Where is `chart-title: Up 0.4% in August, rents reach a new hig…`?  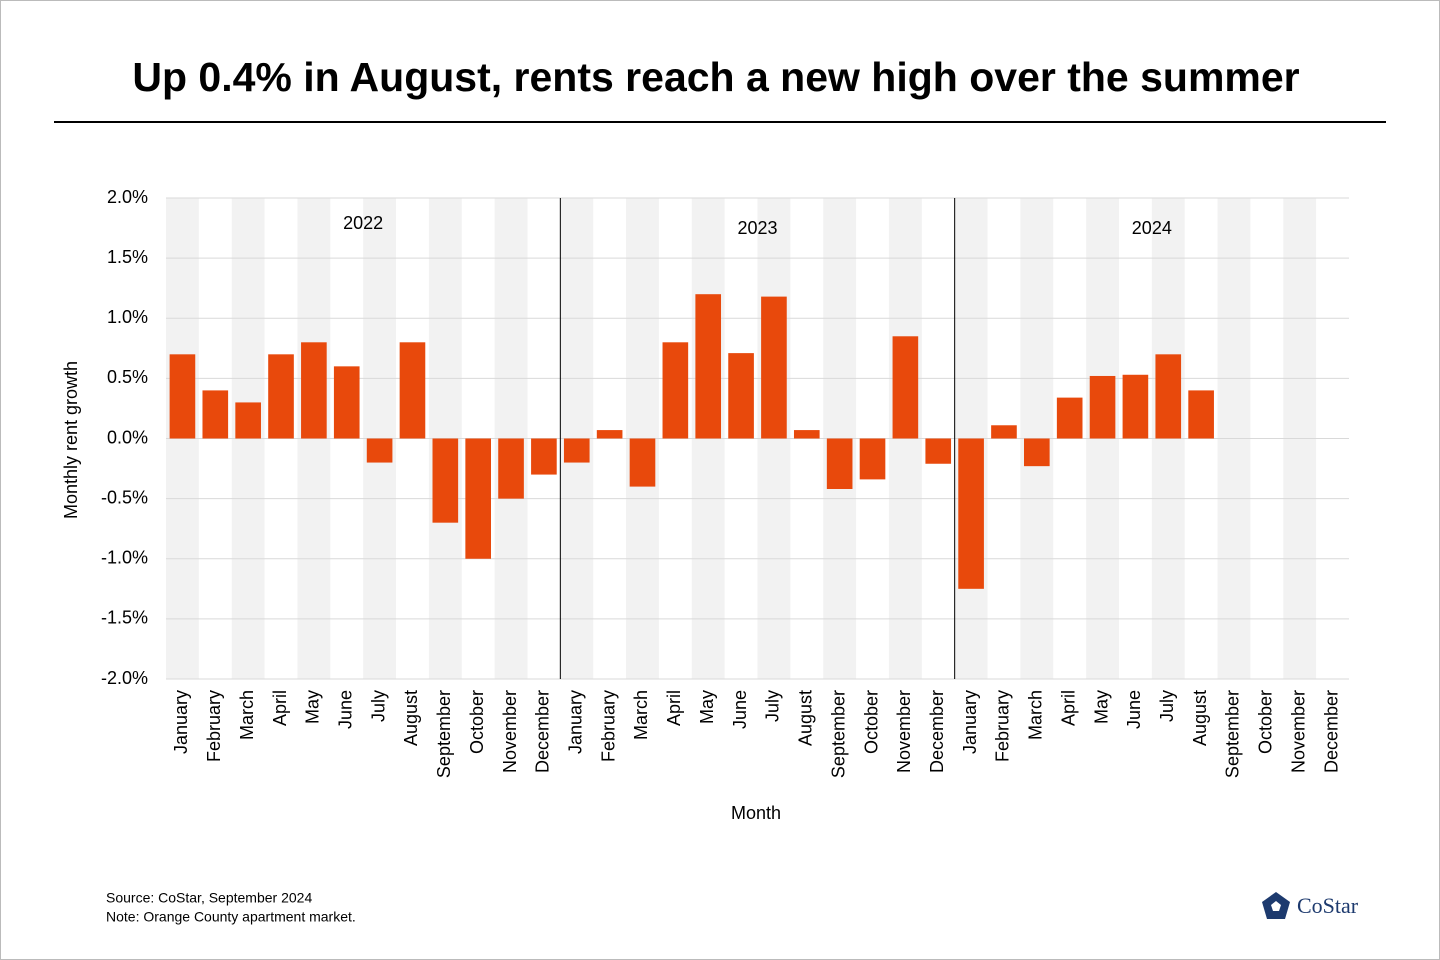 chart-title: Up 0.4% in August, rents reach a new hig… is located at coordinates (715, 77).